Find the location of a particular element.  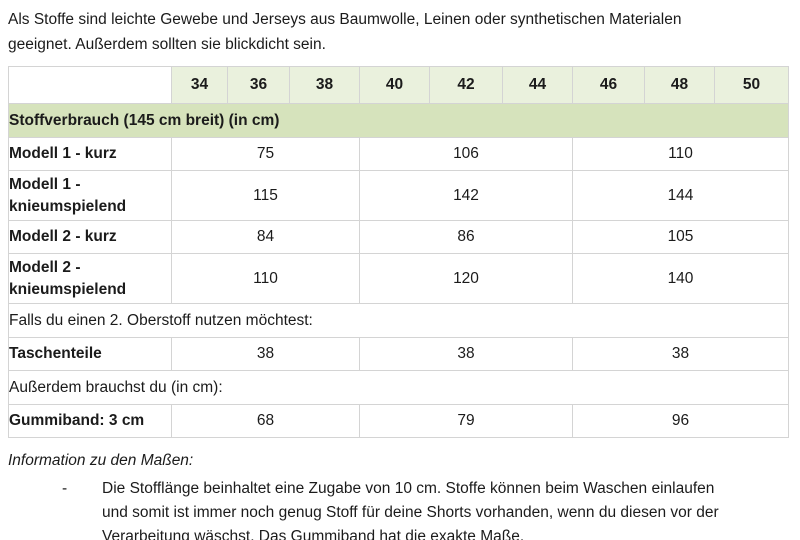

size-header-40: 40 is located at coordinates (394, 85).